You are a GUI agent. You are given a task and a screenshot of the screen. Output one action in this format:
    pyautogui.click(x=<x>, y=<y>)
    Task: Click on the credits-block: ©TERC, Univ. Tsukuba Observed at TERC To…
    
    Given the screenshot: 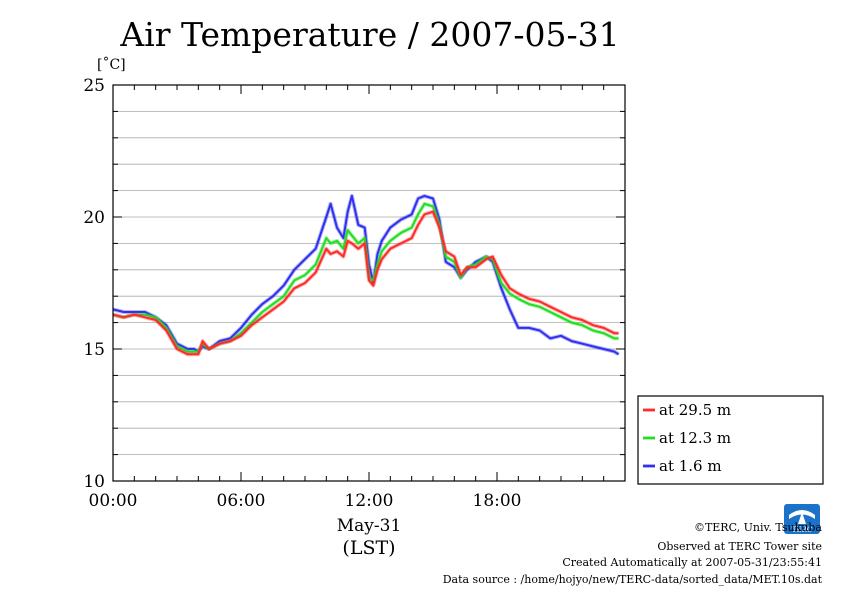 What is the action you would take?
    pyautogui.click(x=633, y=553)
    